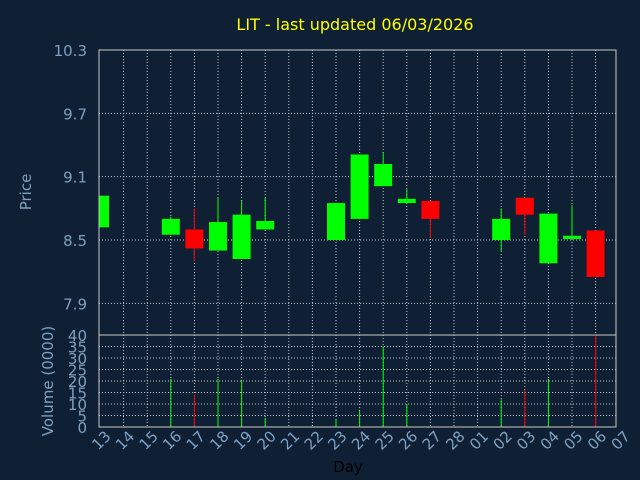 This screenshot has height=480, width=640. Describe the element at coordinates (26, 192) in the screenshot. I see `price-axis-label: Price` at that location.